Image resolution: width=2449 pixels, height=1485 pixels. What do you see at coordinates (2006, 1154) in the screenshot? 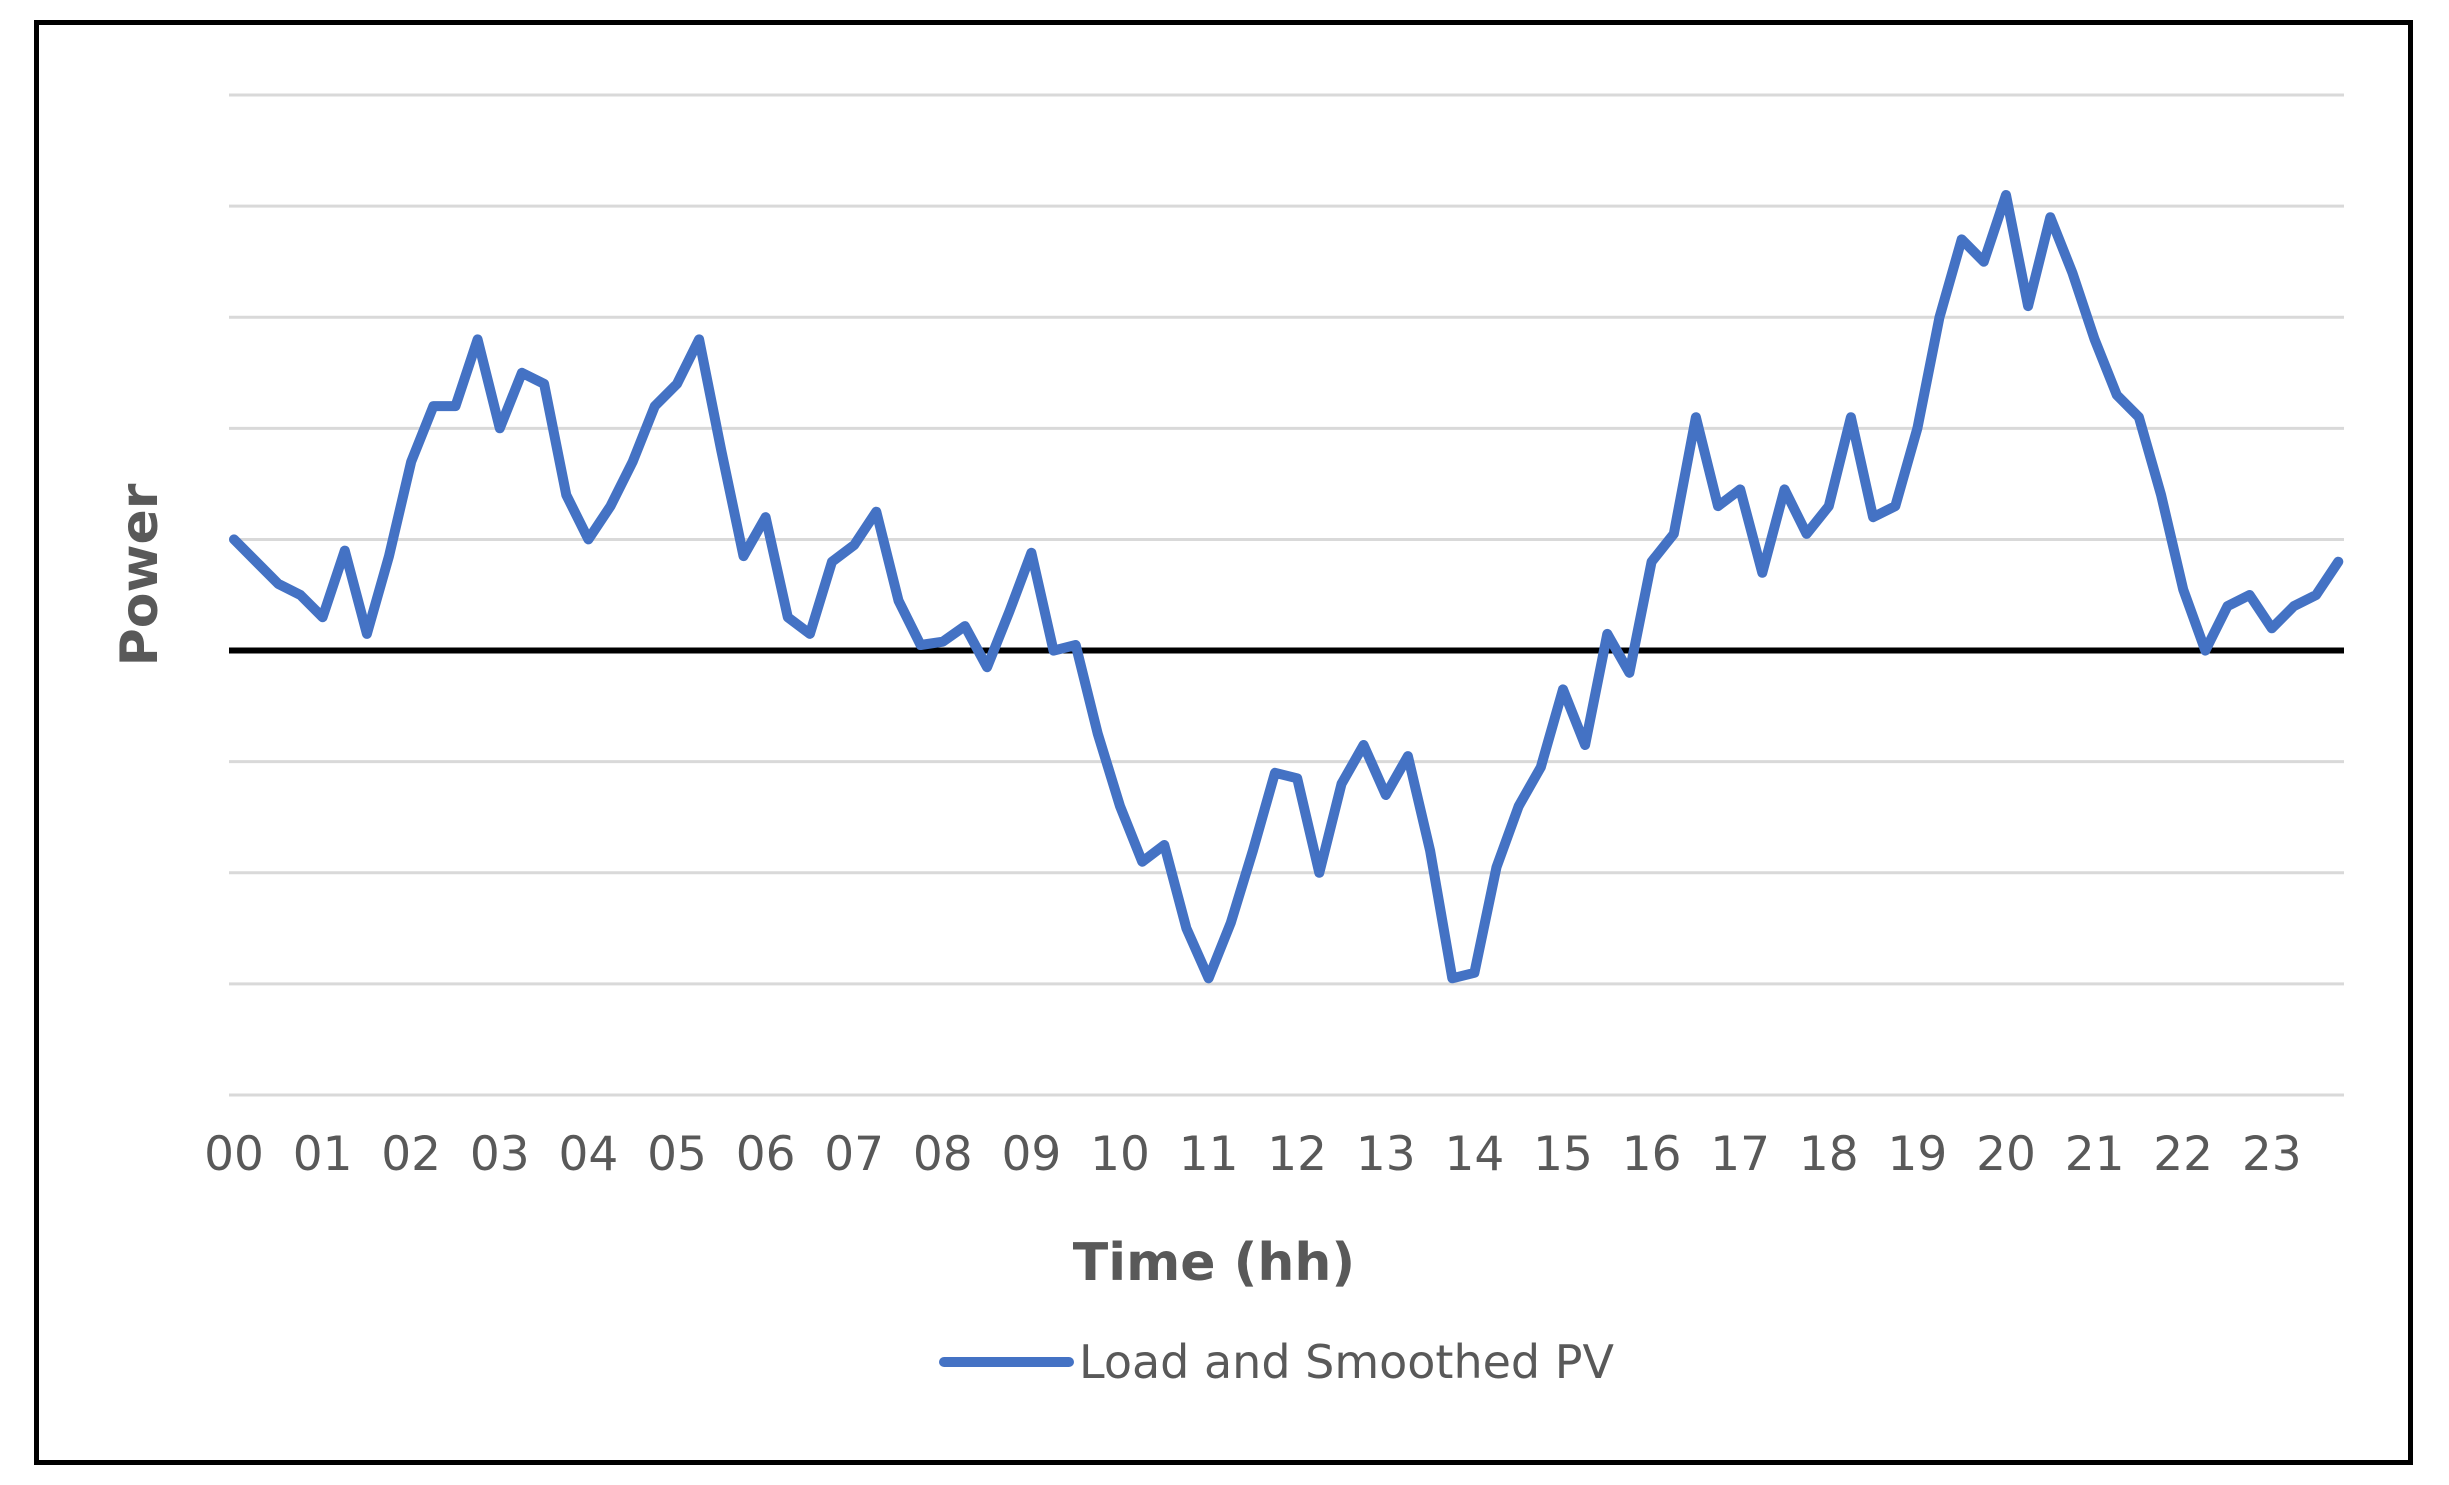
I see `x-tick-label: 20` at bounding box center [2006, 1154].